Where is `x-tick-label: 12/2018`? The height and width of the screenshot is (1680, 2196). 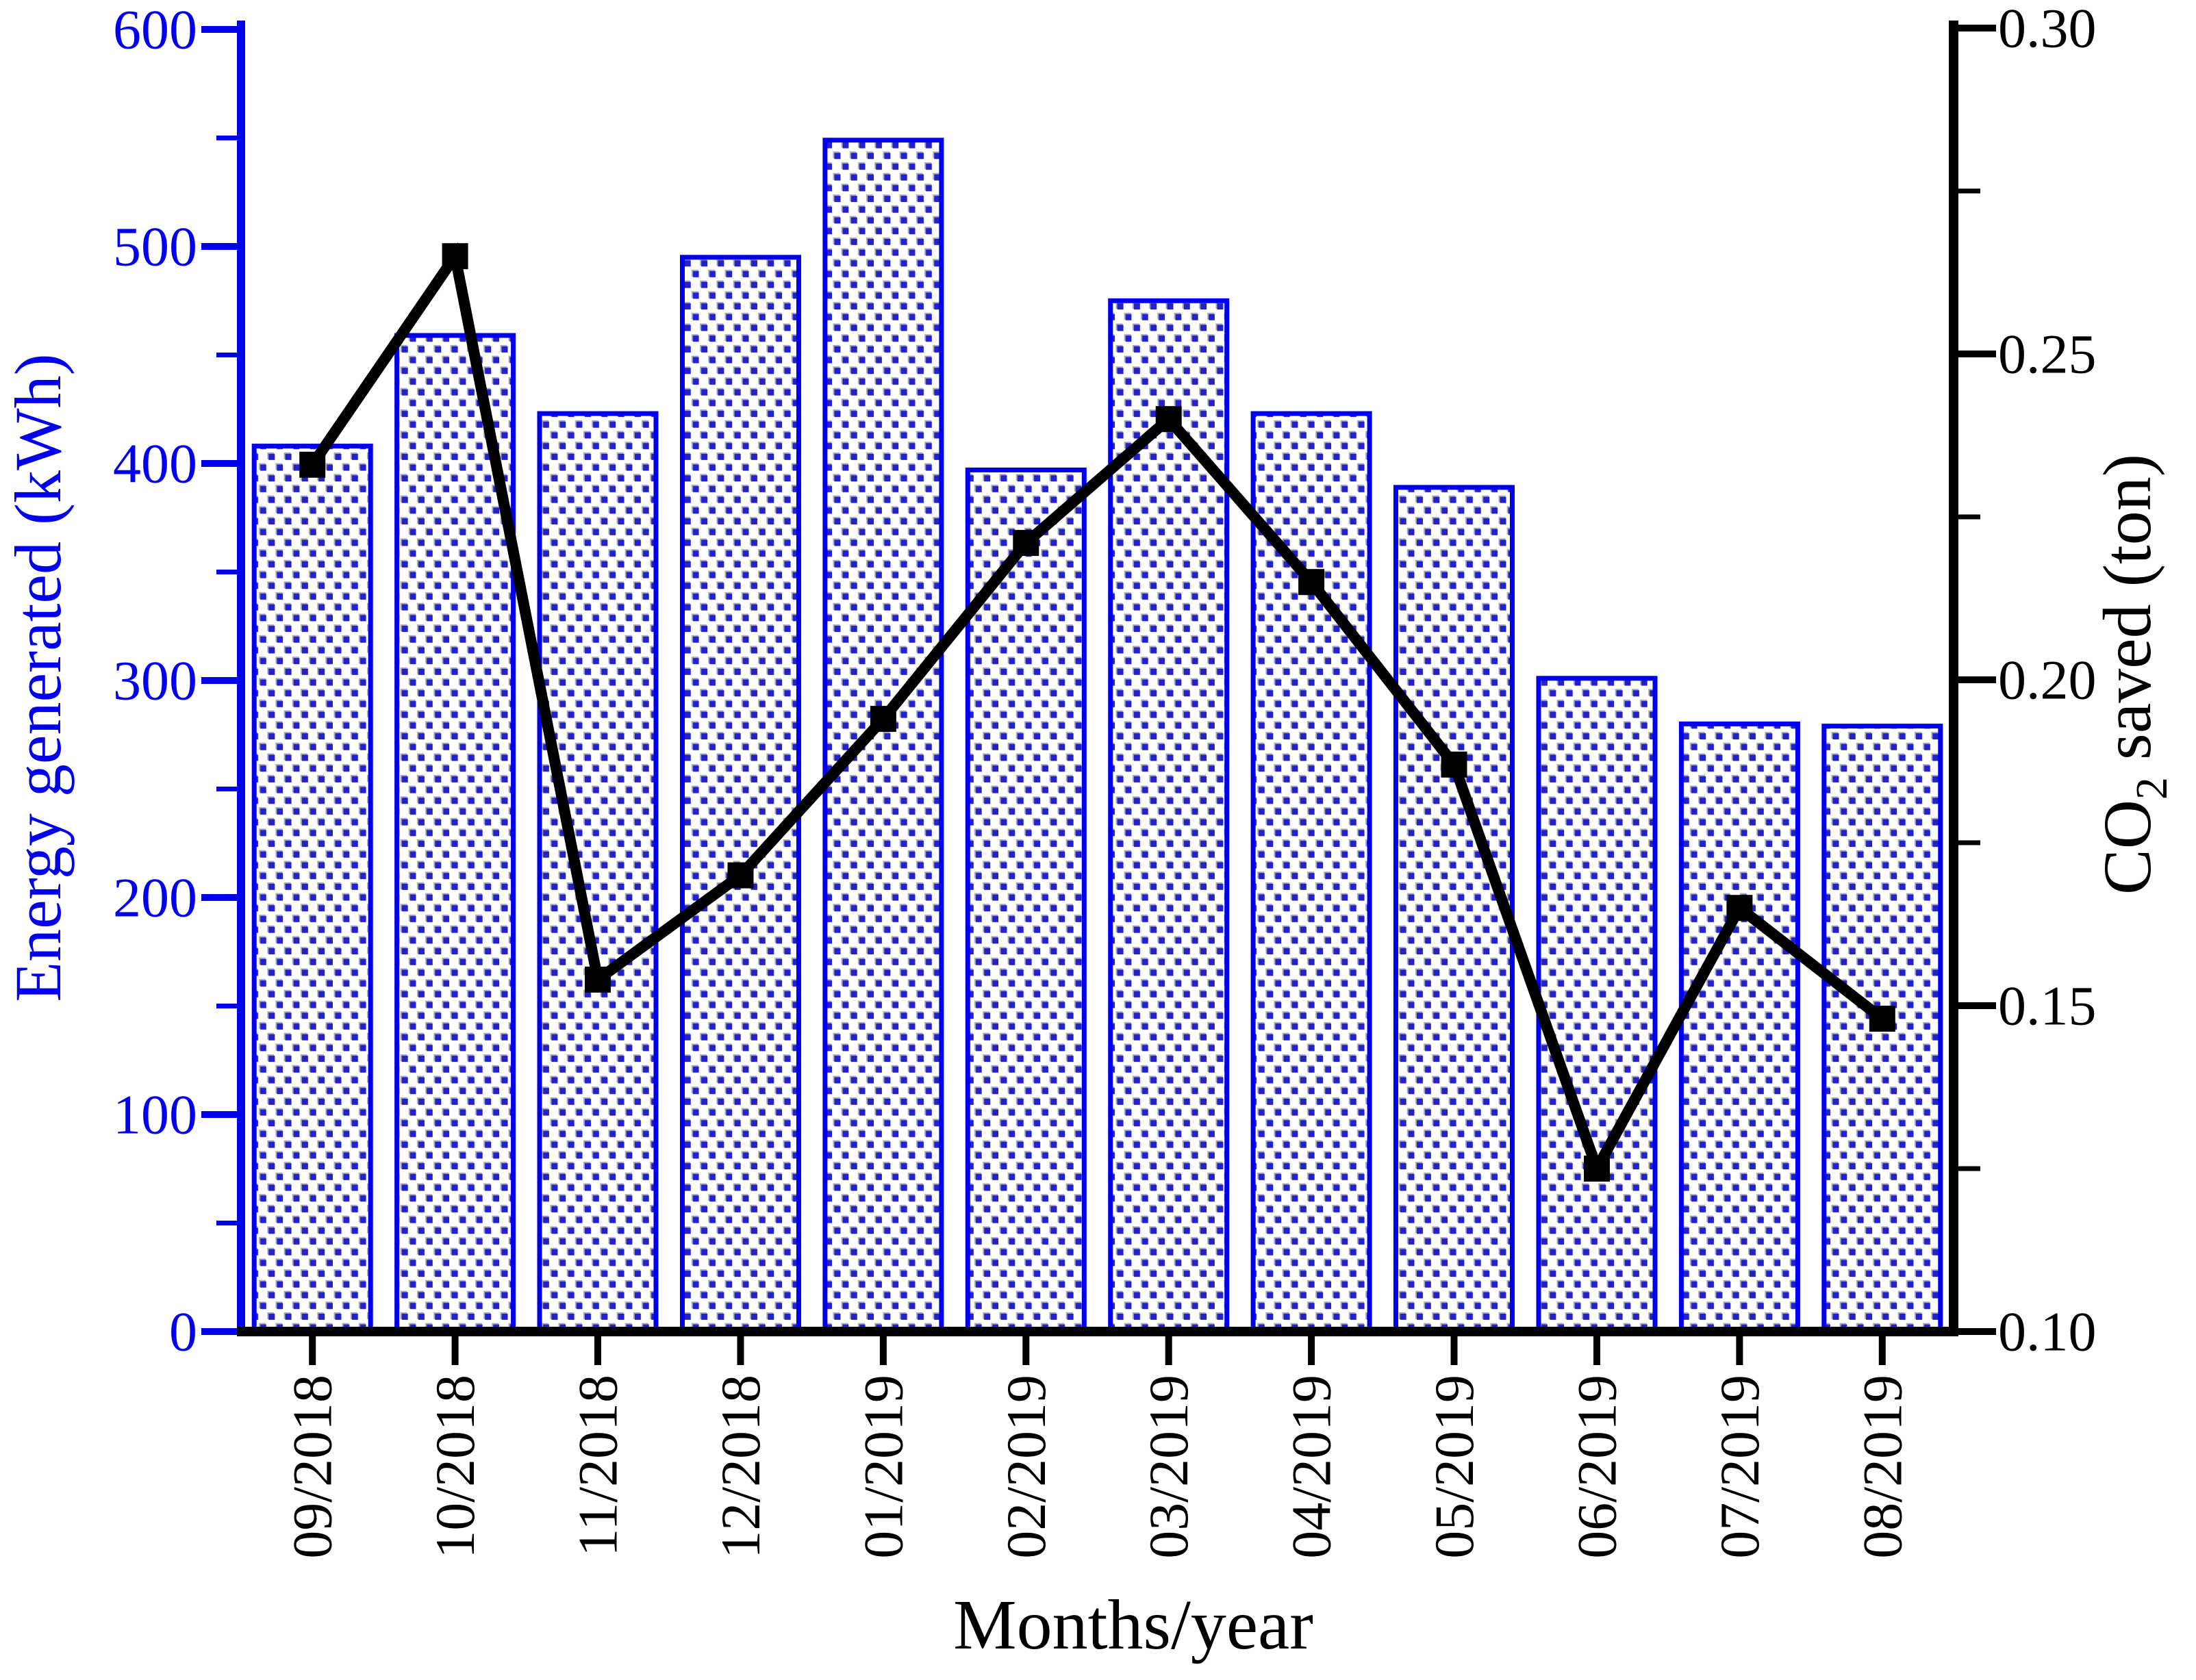
x-tick-label: 12/2018 is located at coordinates (740, 1467).